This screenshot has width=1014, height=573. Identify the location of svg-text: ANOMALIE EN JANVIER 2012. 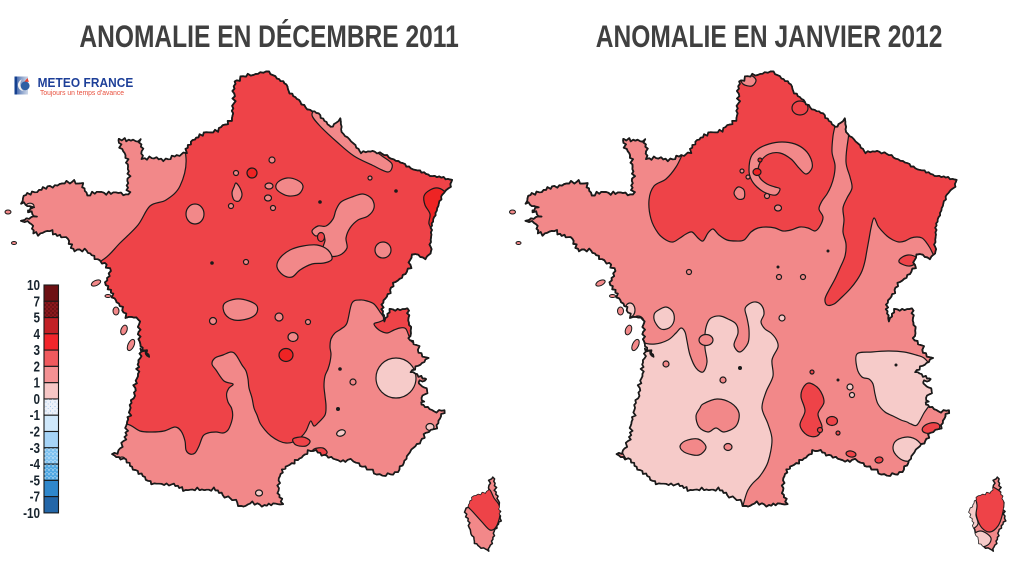
(769, 36).